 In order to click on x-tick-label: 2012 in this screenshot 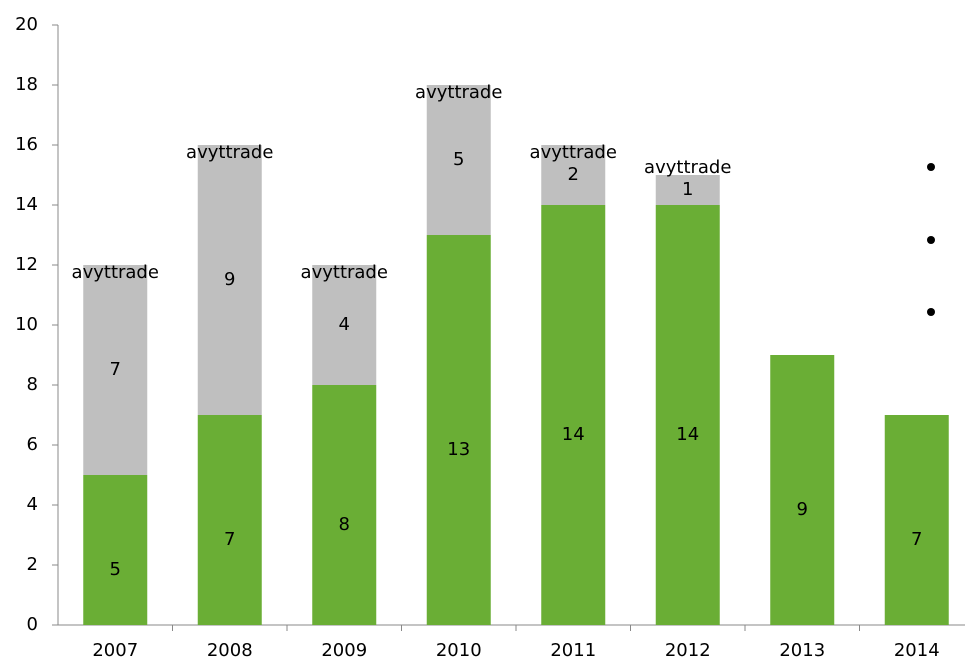, I will do `click(688, 650)`.